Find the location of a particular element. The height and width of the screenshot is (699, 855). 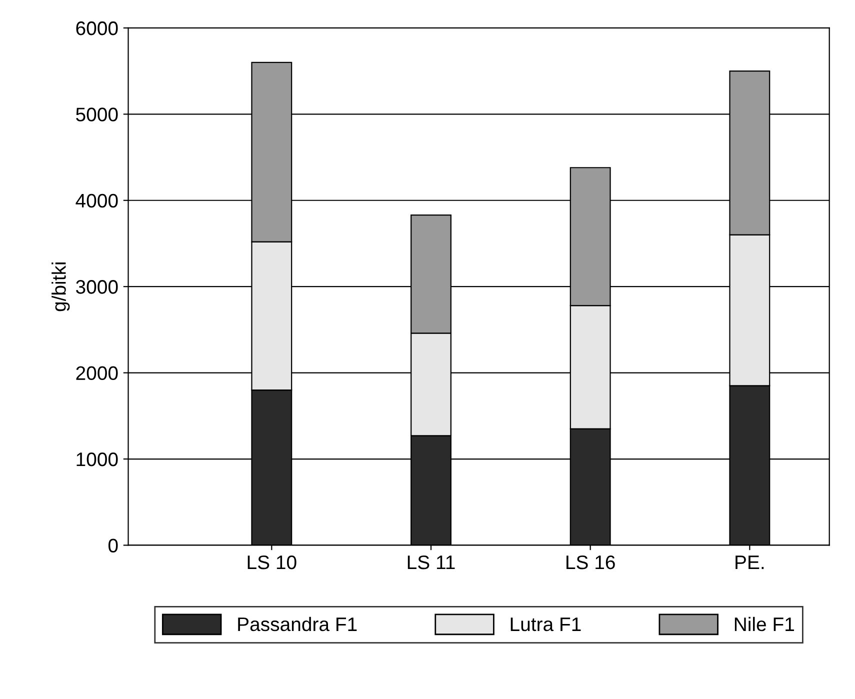

y-tick-label: 1000 is located at coordinates (97, 459).